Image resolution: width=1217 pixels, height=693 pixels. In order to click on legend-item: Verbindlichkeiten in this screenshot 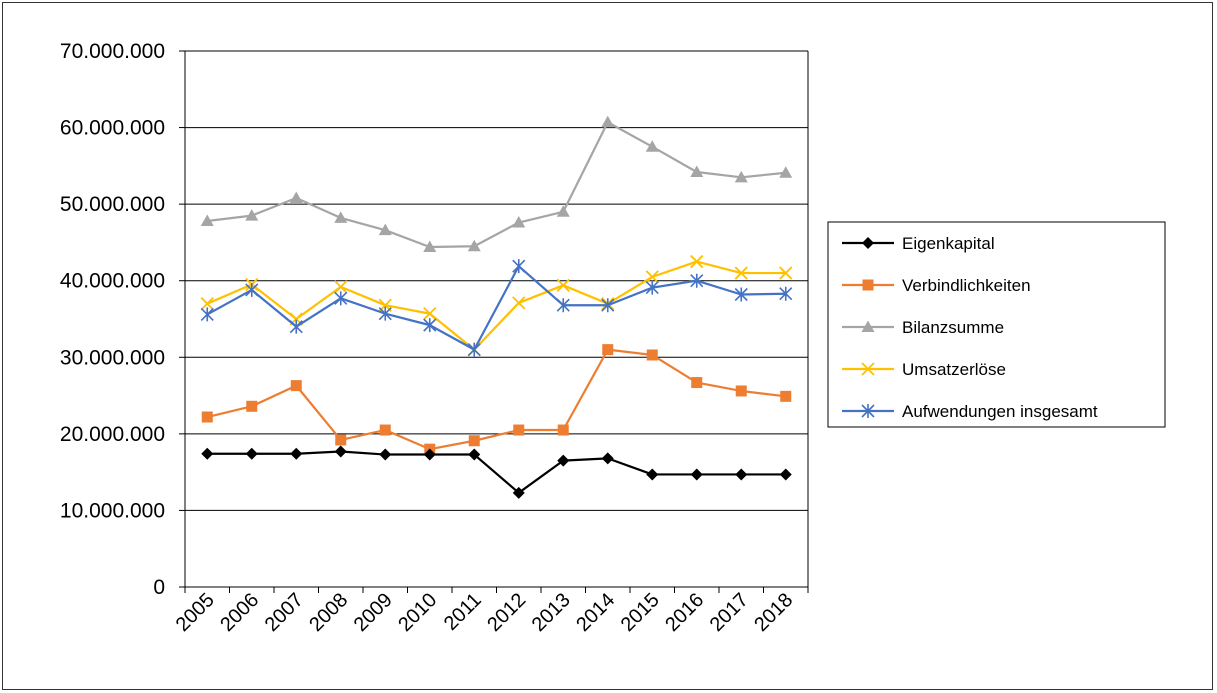, I will do `click(936, 285)`.